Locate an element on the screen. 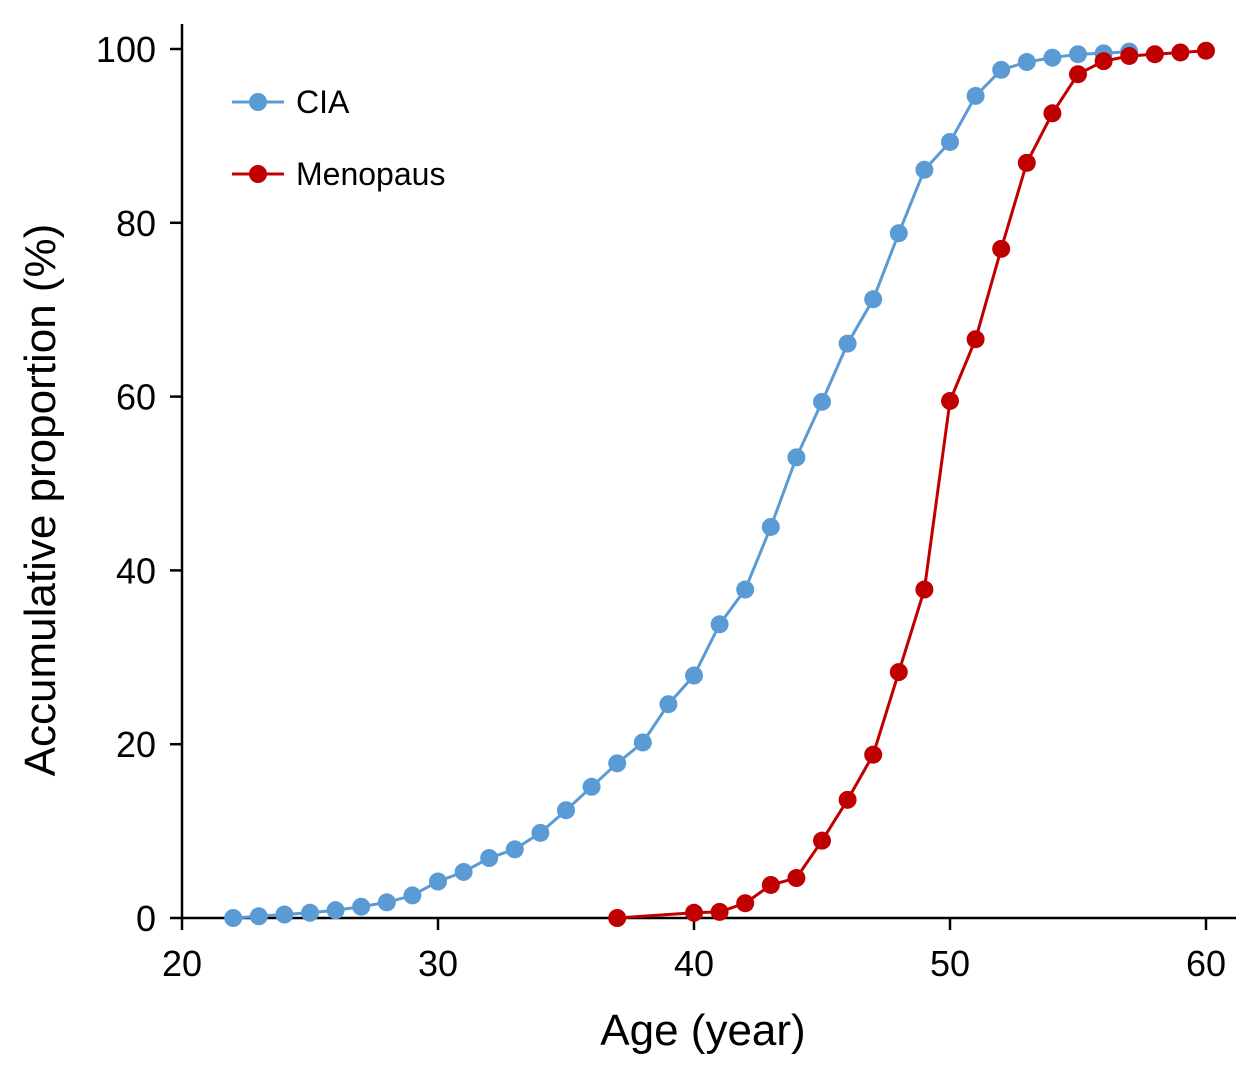  x-axis-title: Age (year) is located at coordinates (702, 1030).